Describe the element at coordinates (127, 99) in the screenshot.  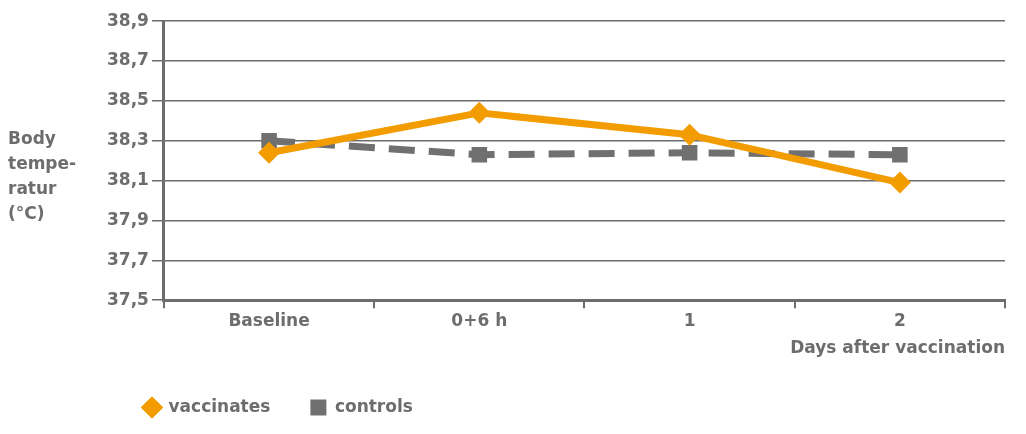
I see `y-tick-label: 38,5` at that location.